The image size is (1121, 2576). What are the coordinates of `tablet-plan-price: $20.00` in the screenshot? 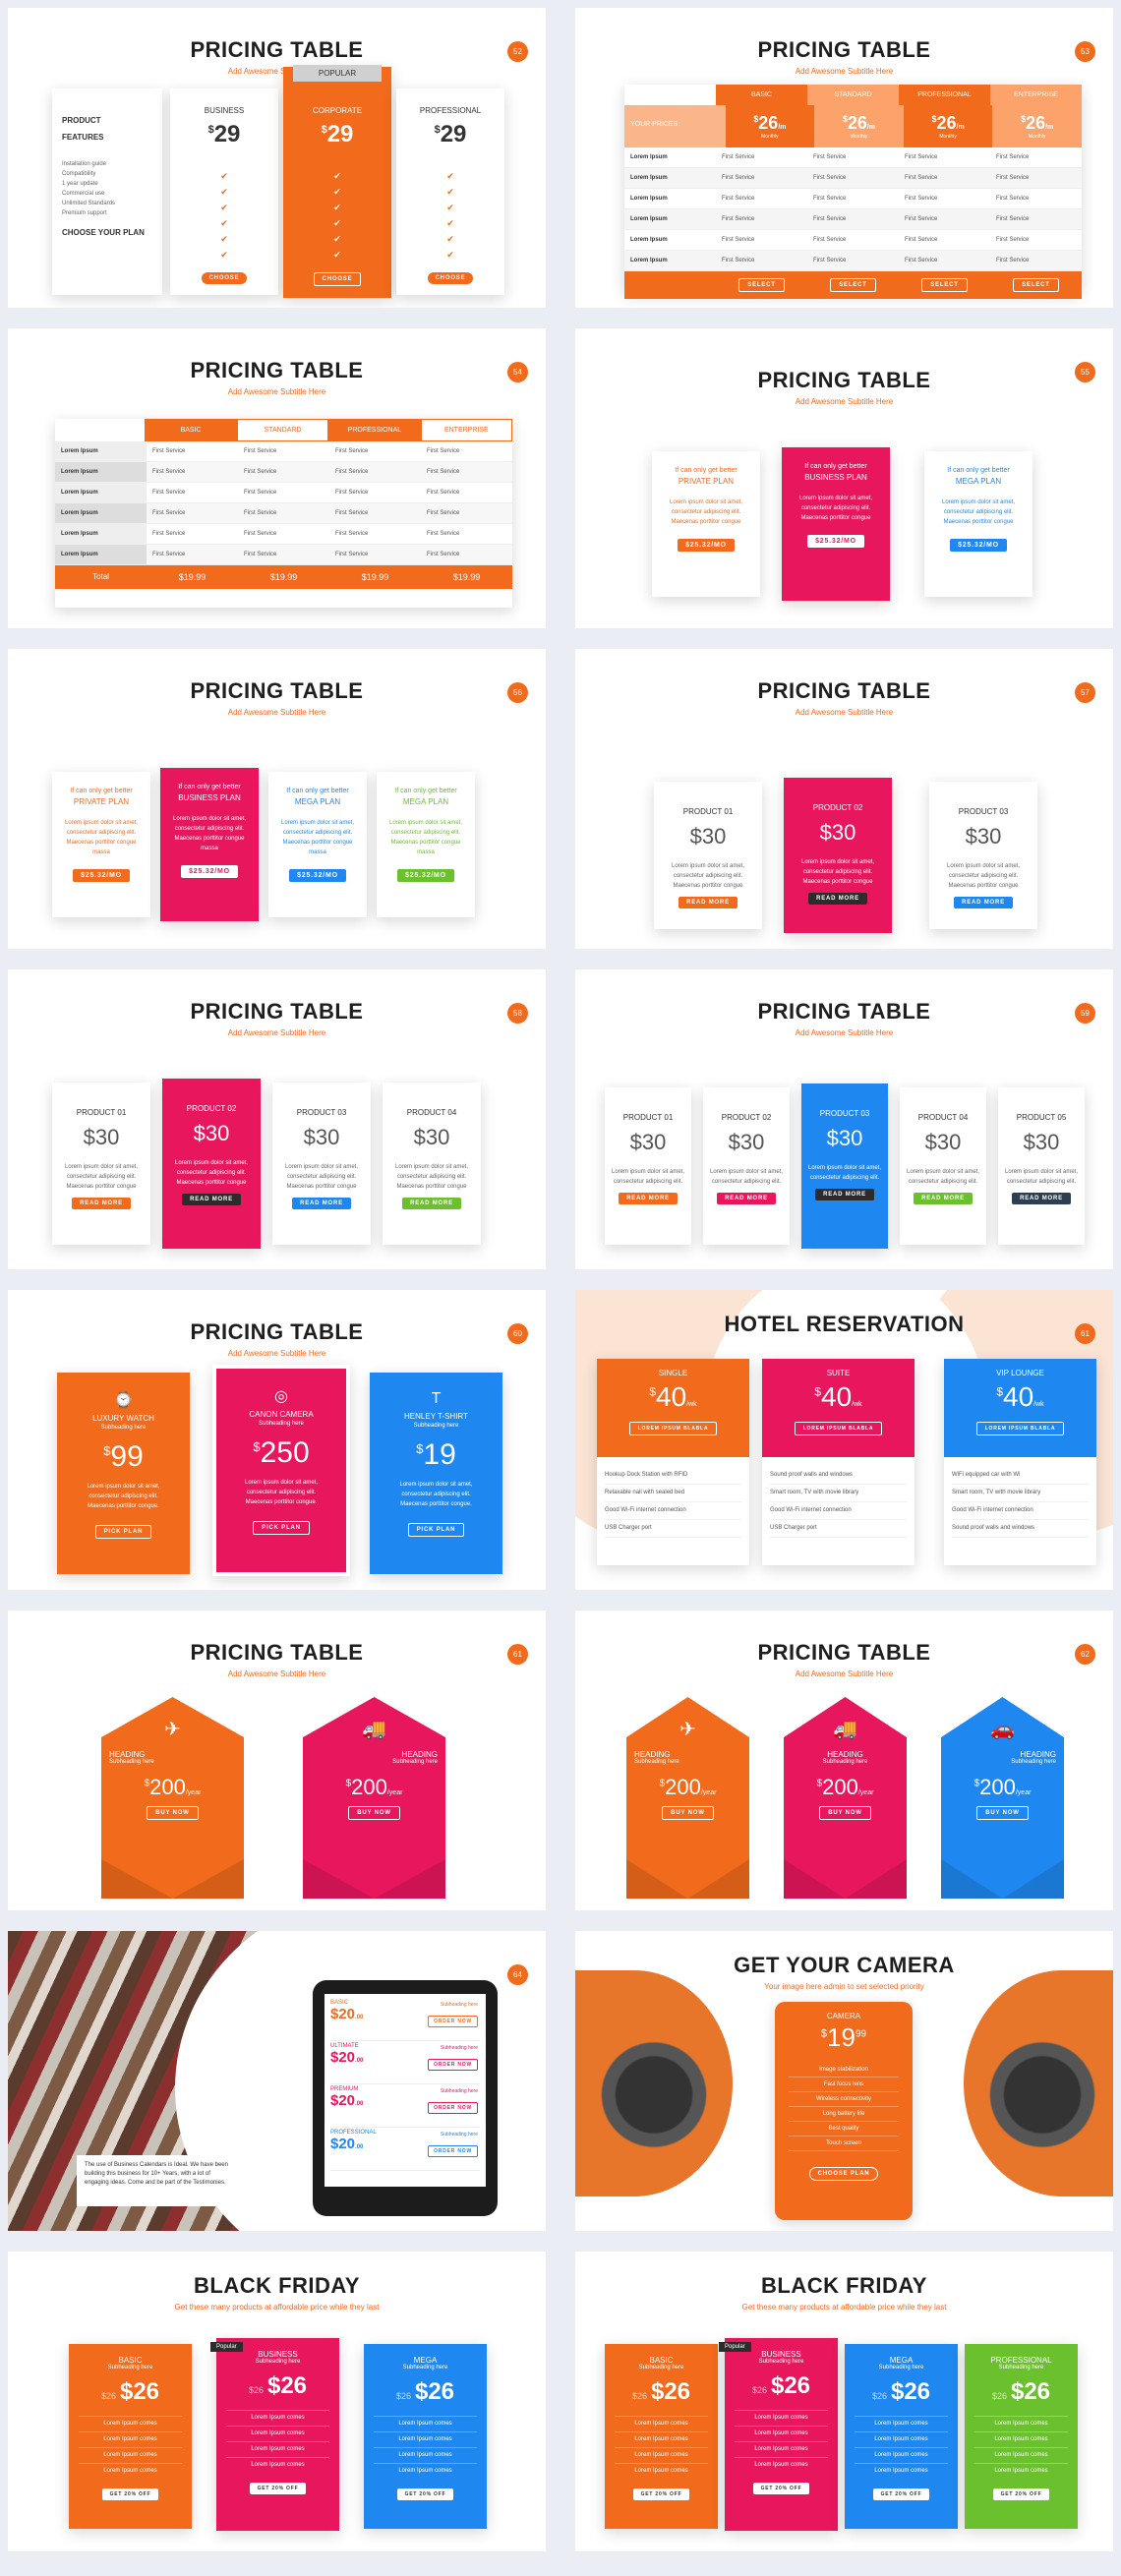 It's located at (405, 2014).